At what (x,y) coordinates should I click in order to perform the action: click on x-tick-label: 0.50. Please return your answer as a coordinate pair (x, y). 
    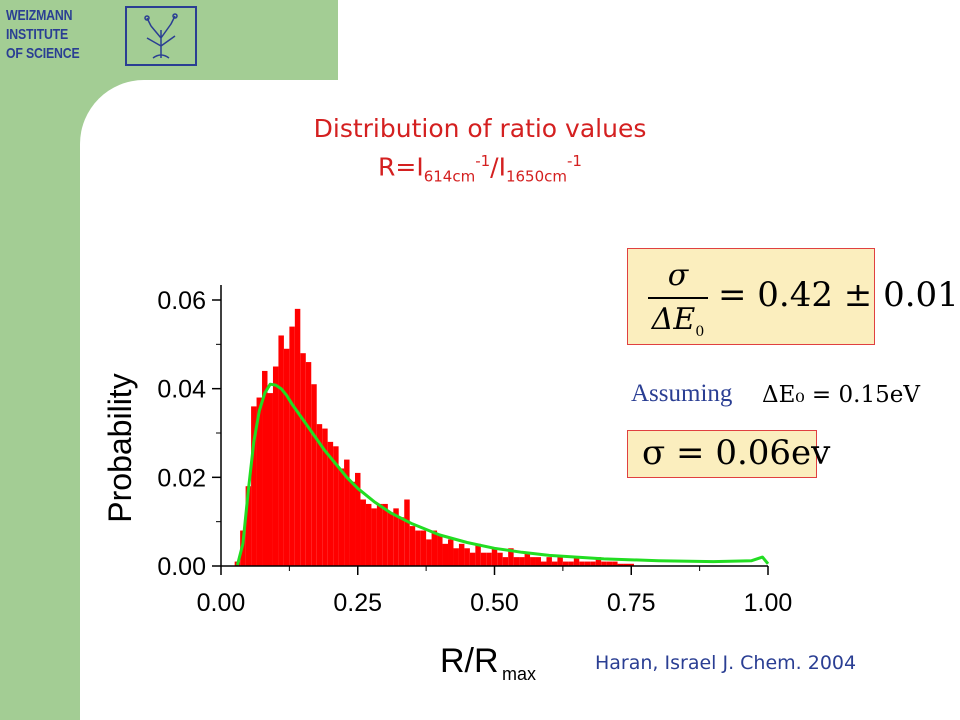
    Looking at the image, I should click on (494, 603).